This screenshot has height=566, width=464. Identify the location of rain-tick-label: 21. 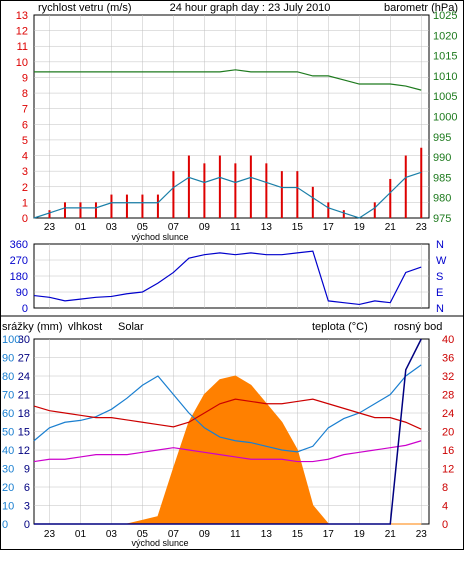
(24, 396).